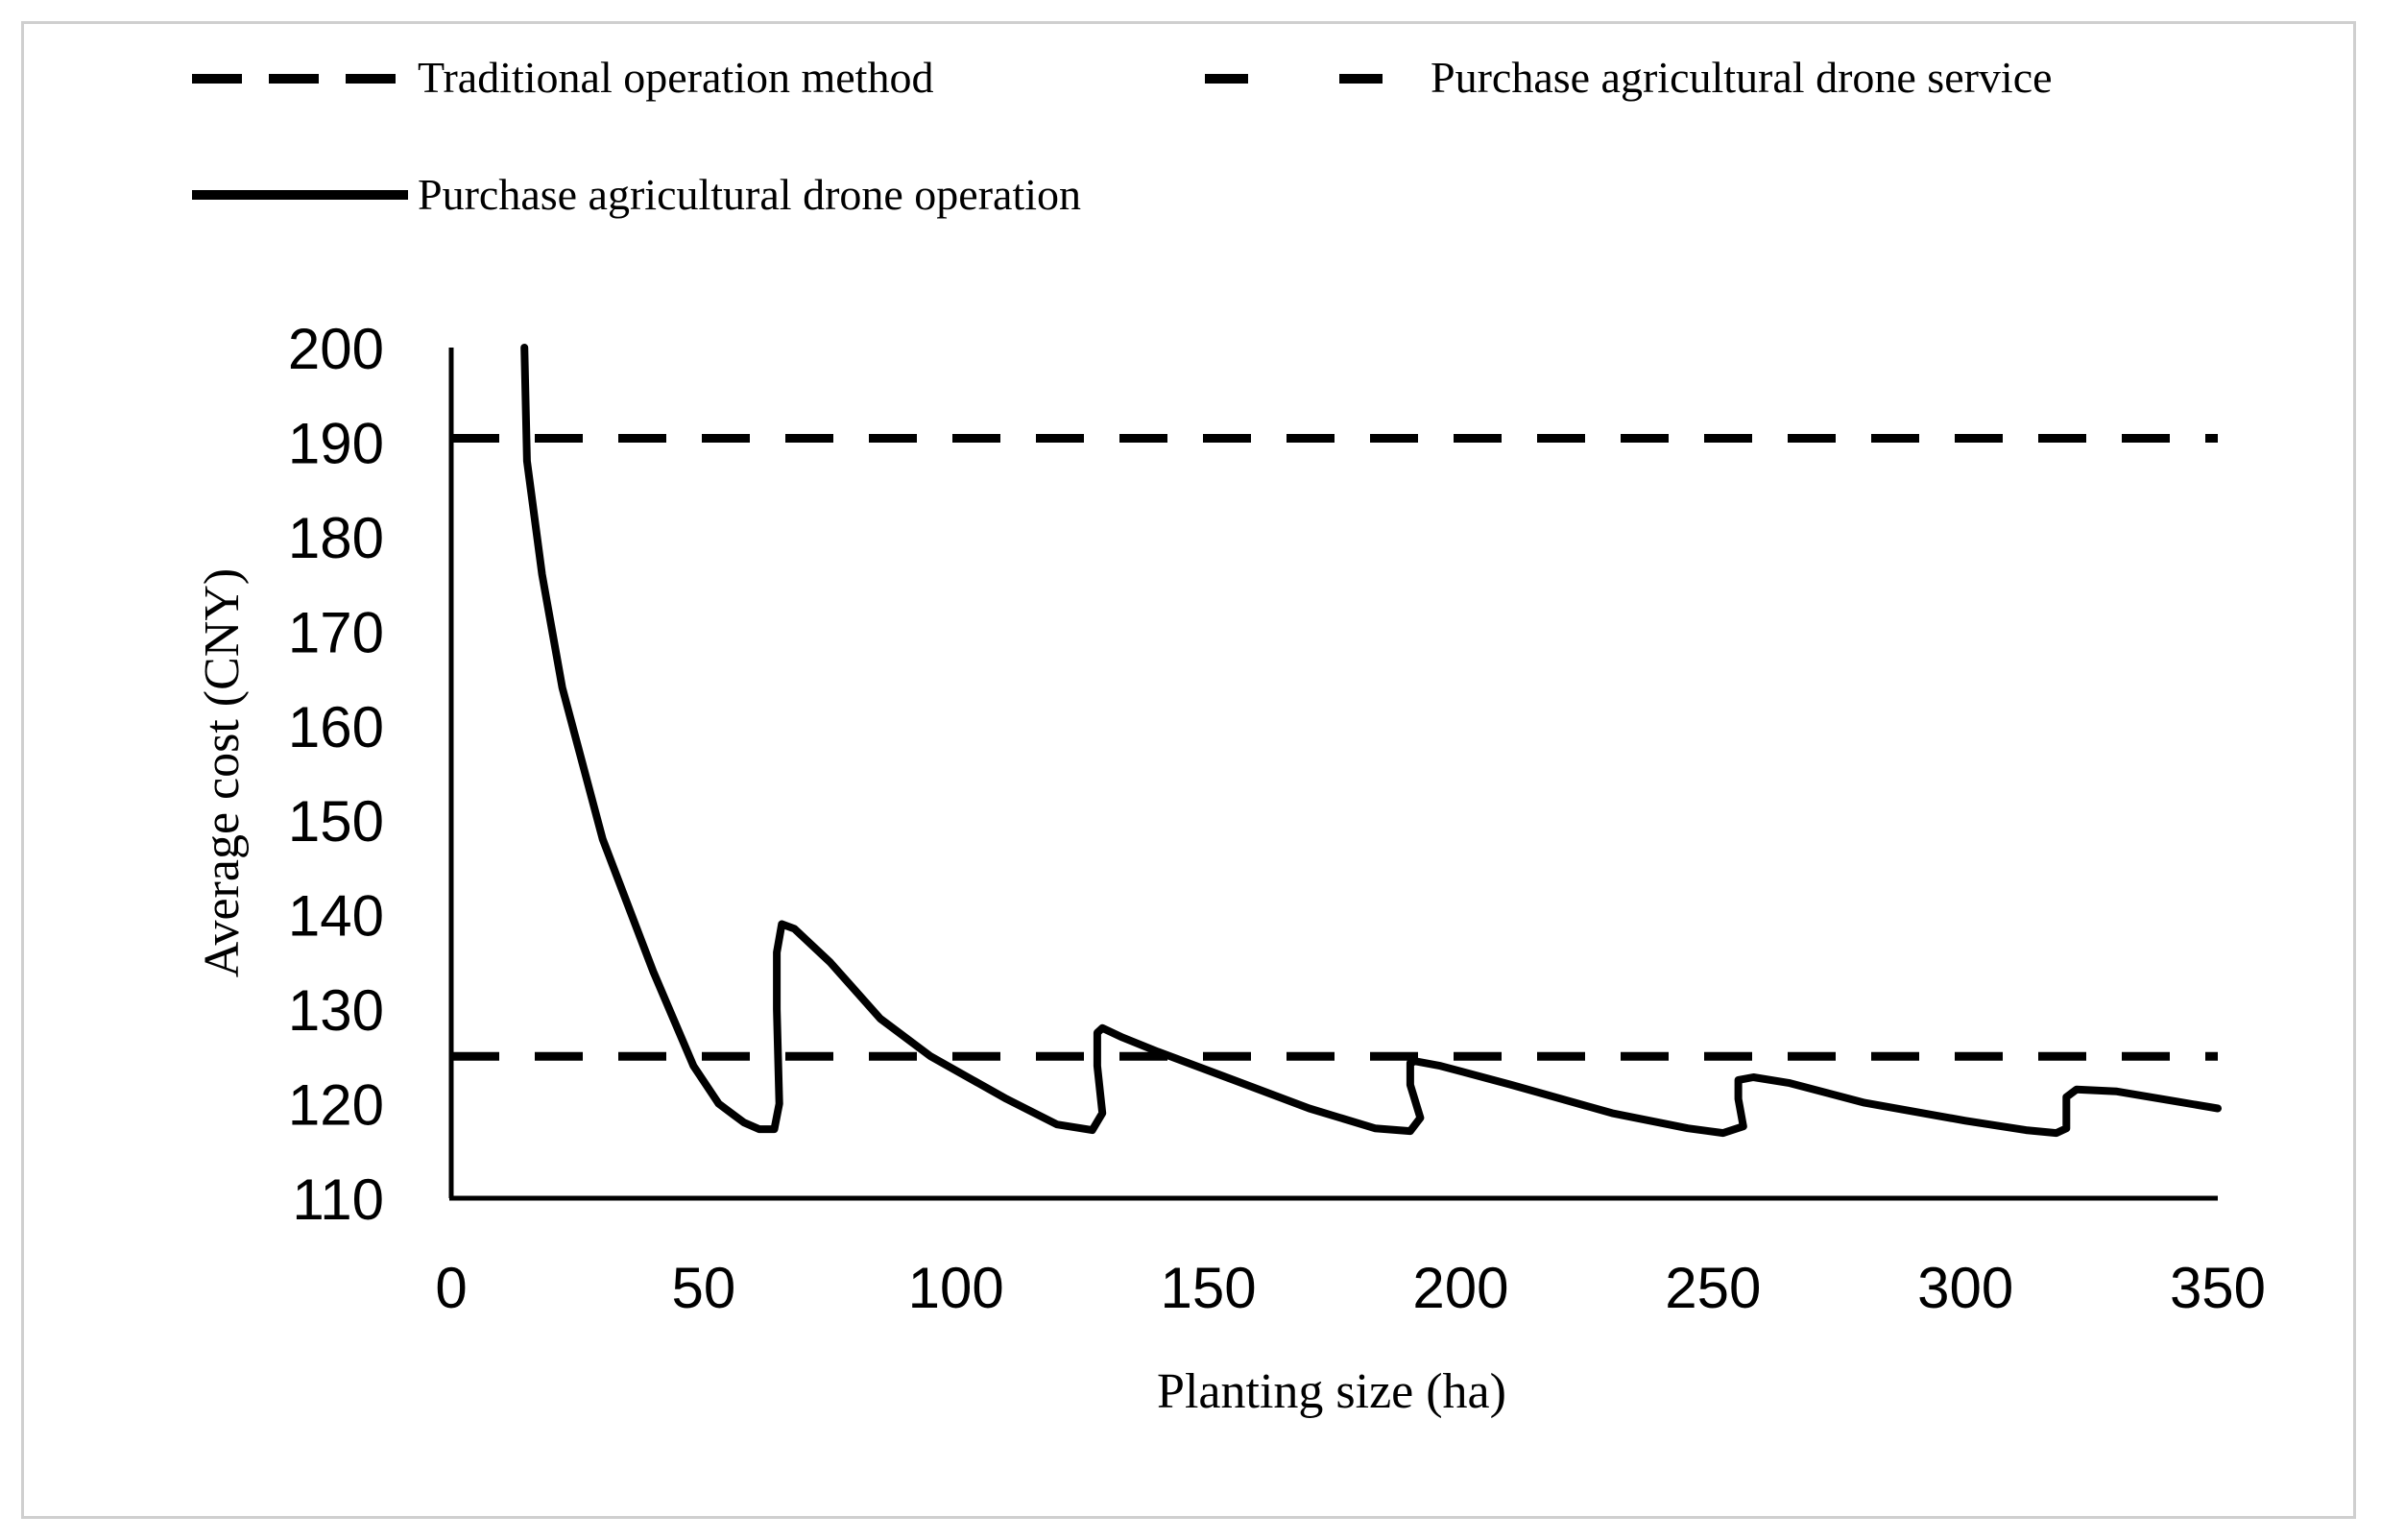 The width and height of the screenshot is (2381, 1540). Describe the element at coordinates (1350, 1288) in the screenshot. I see `x-tick-labels: 0 50 100 150 200 250 300 350` at that location.